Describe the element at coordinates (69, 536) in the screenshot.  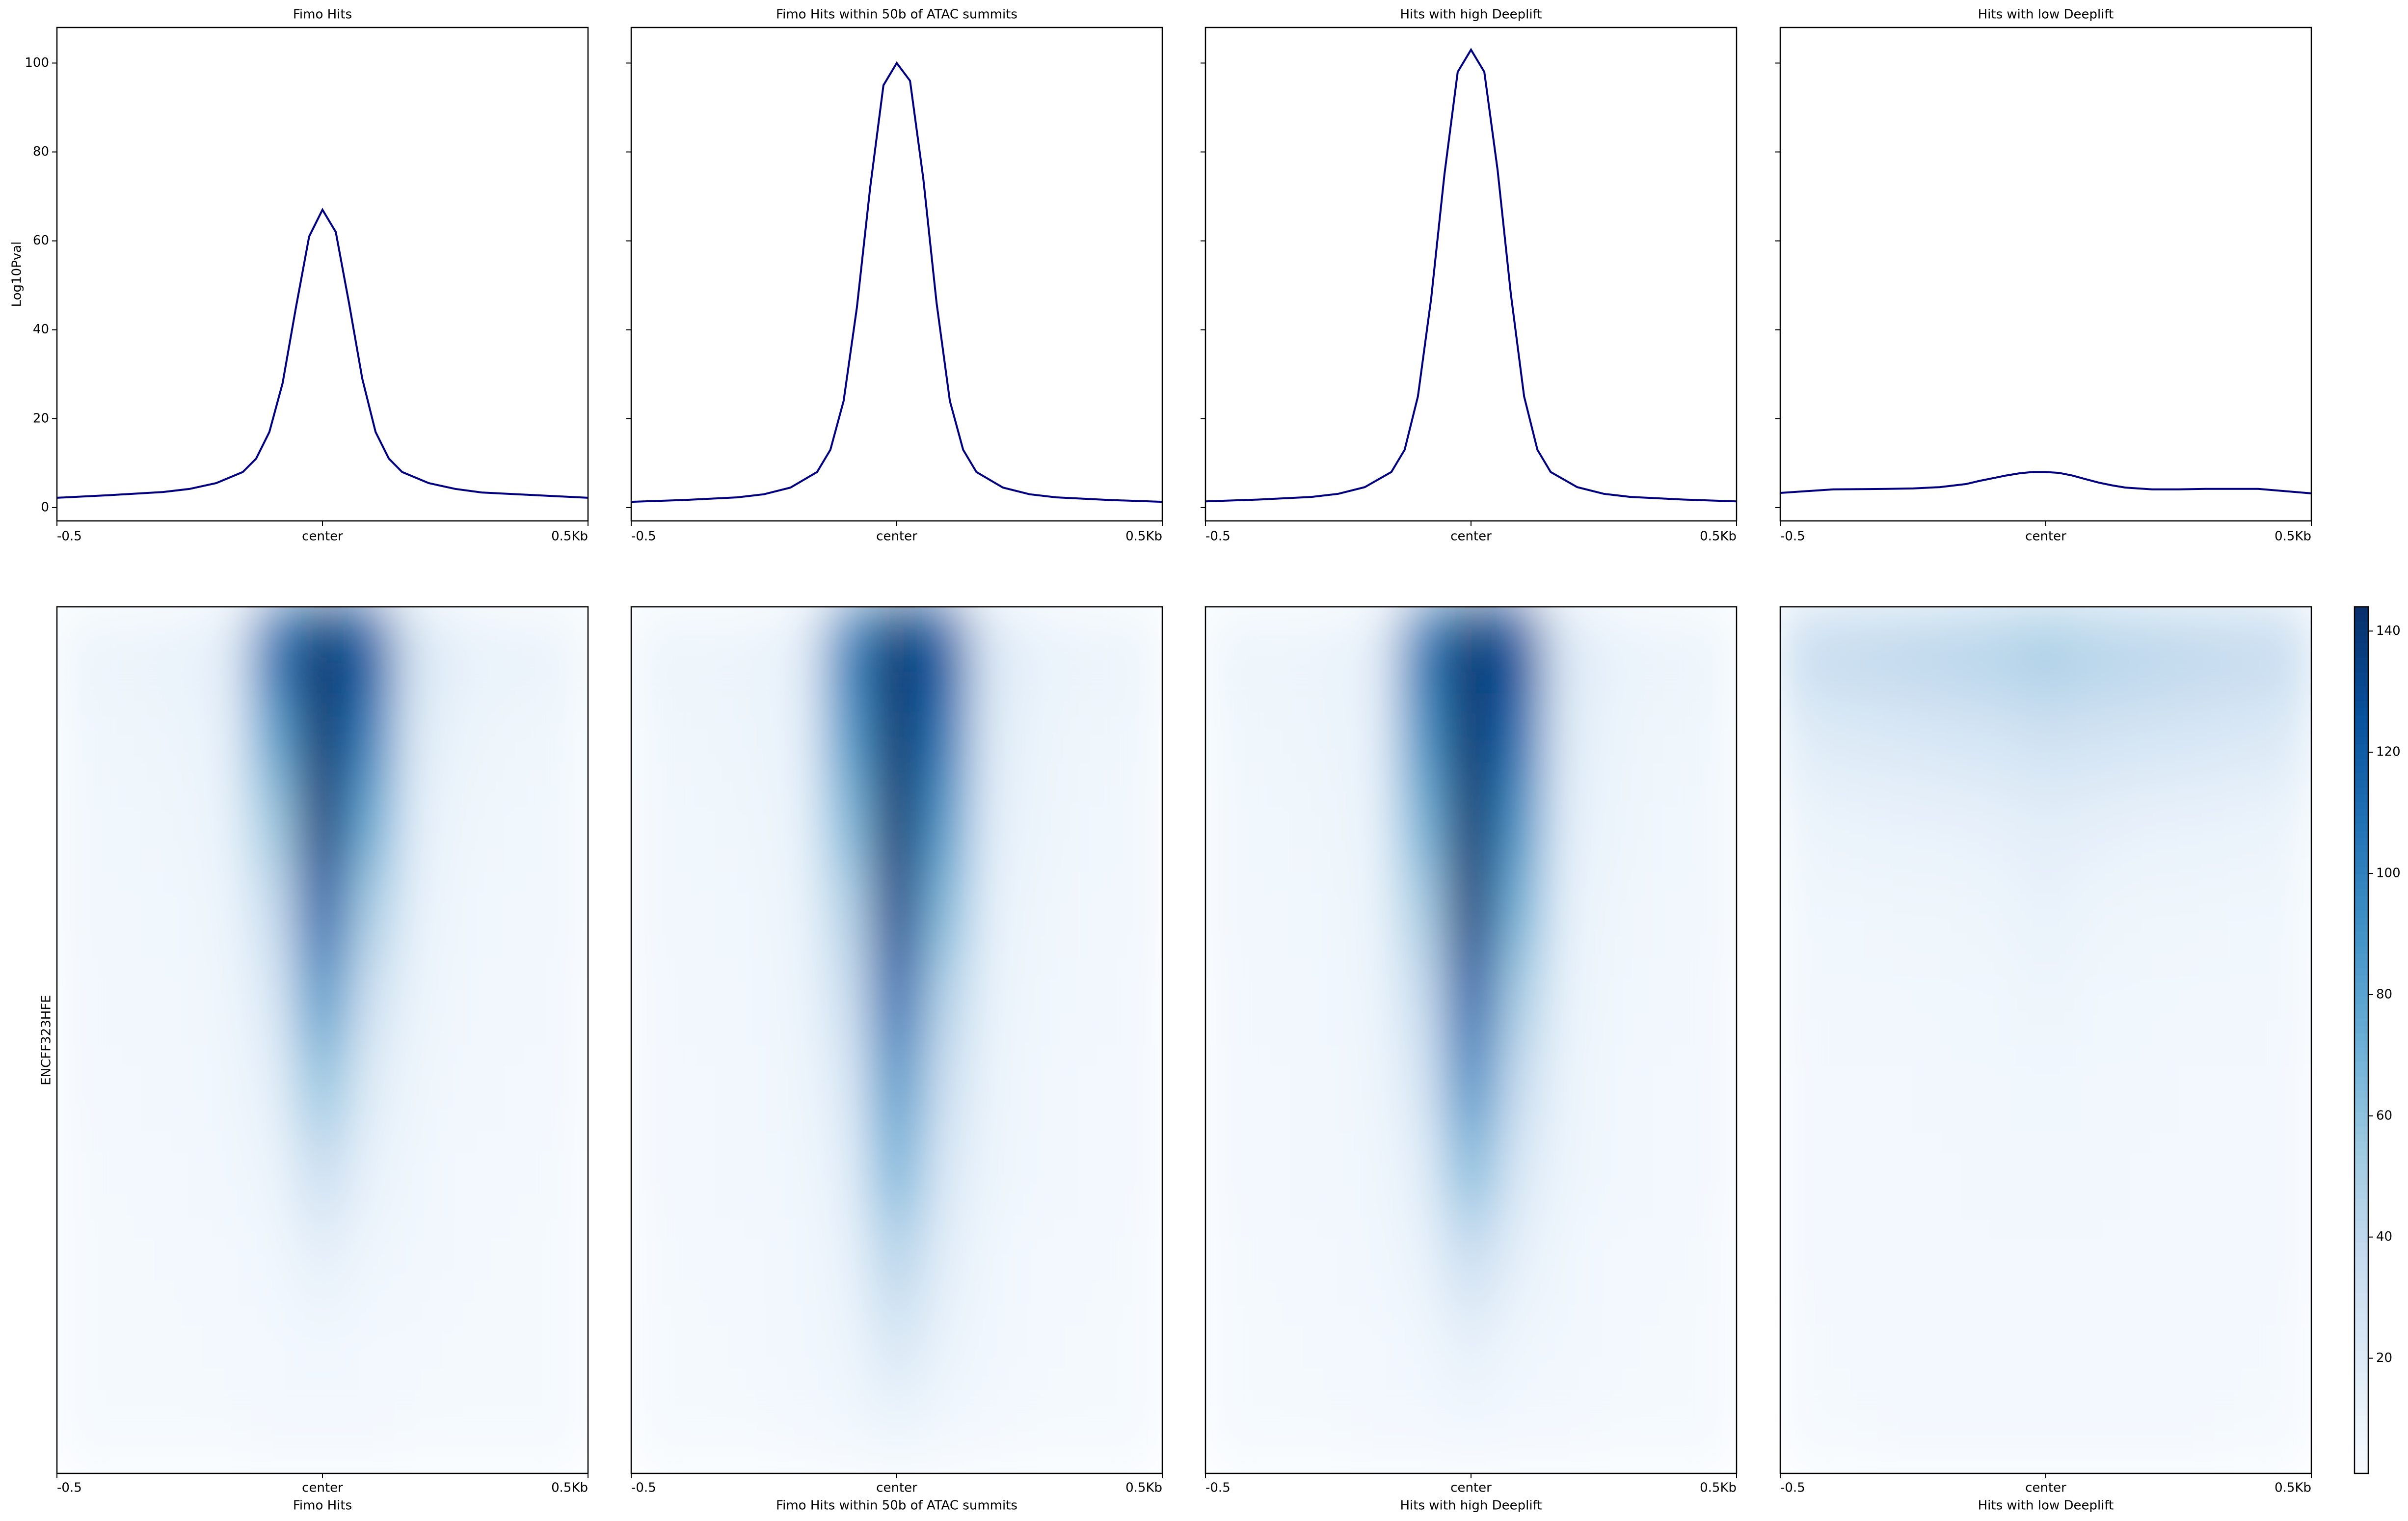
I see `x-tick-label: -0.5` at that location.